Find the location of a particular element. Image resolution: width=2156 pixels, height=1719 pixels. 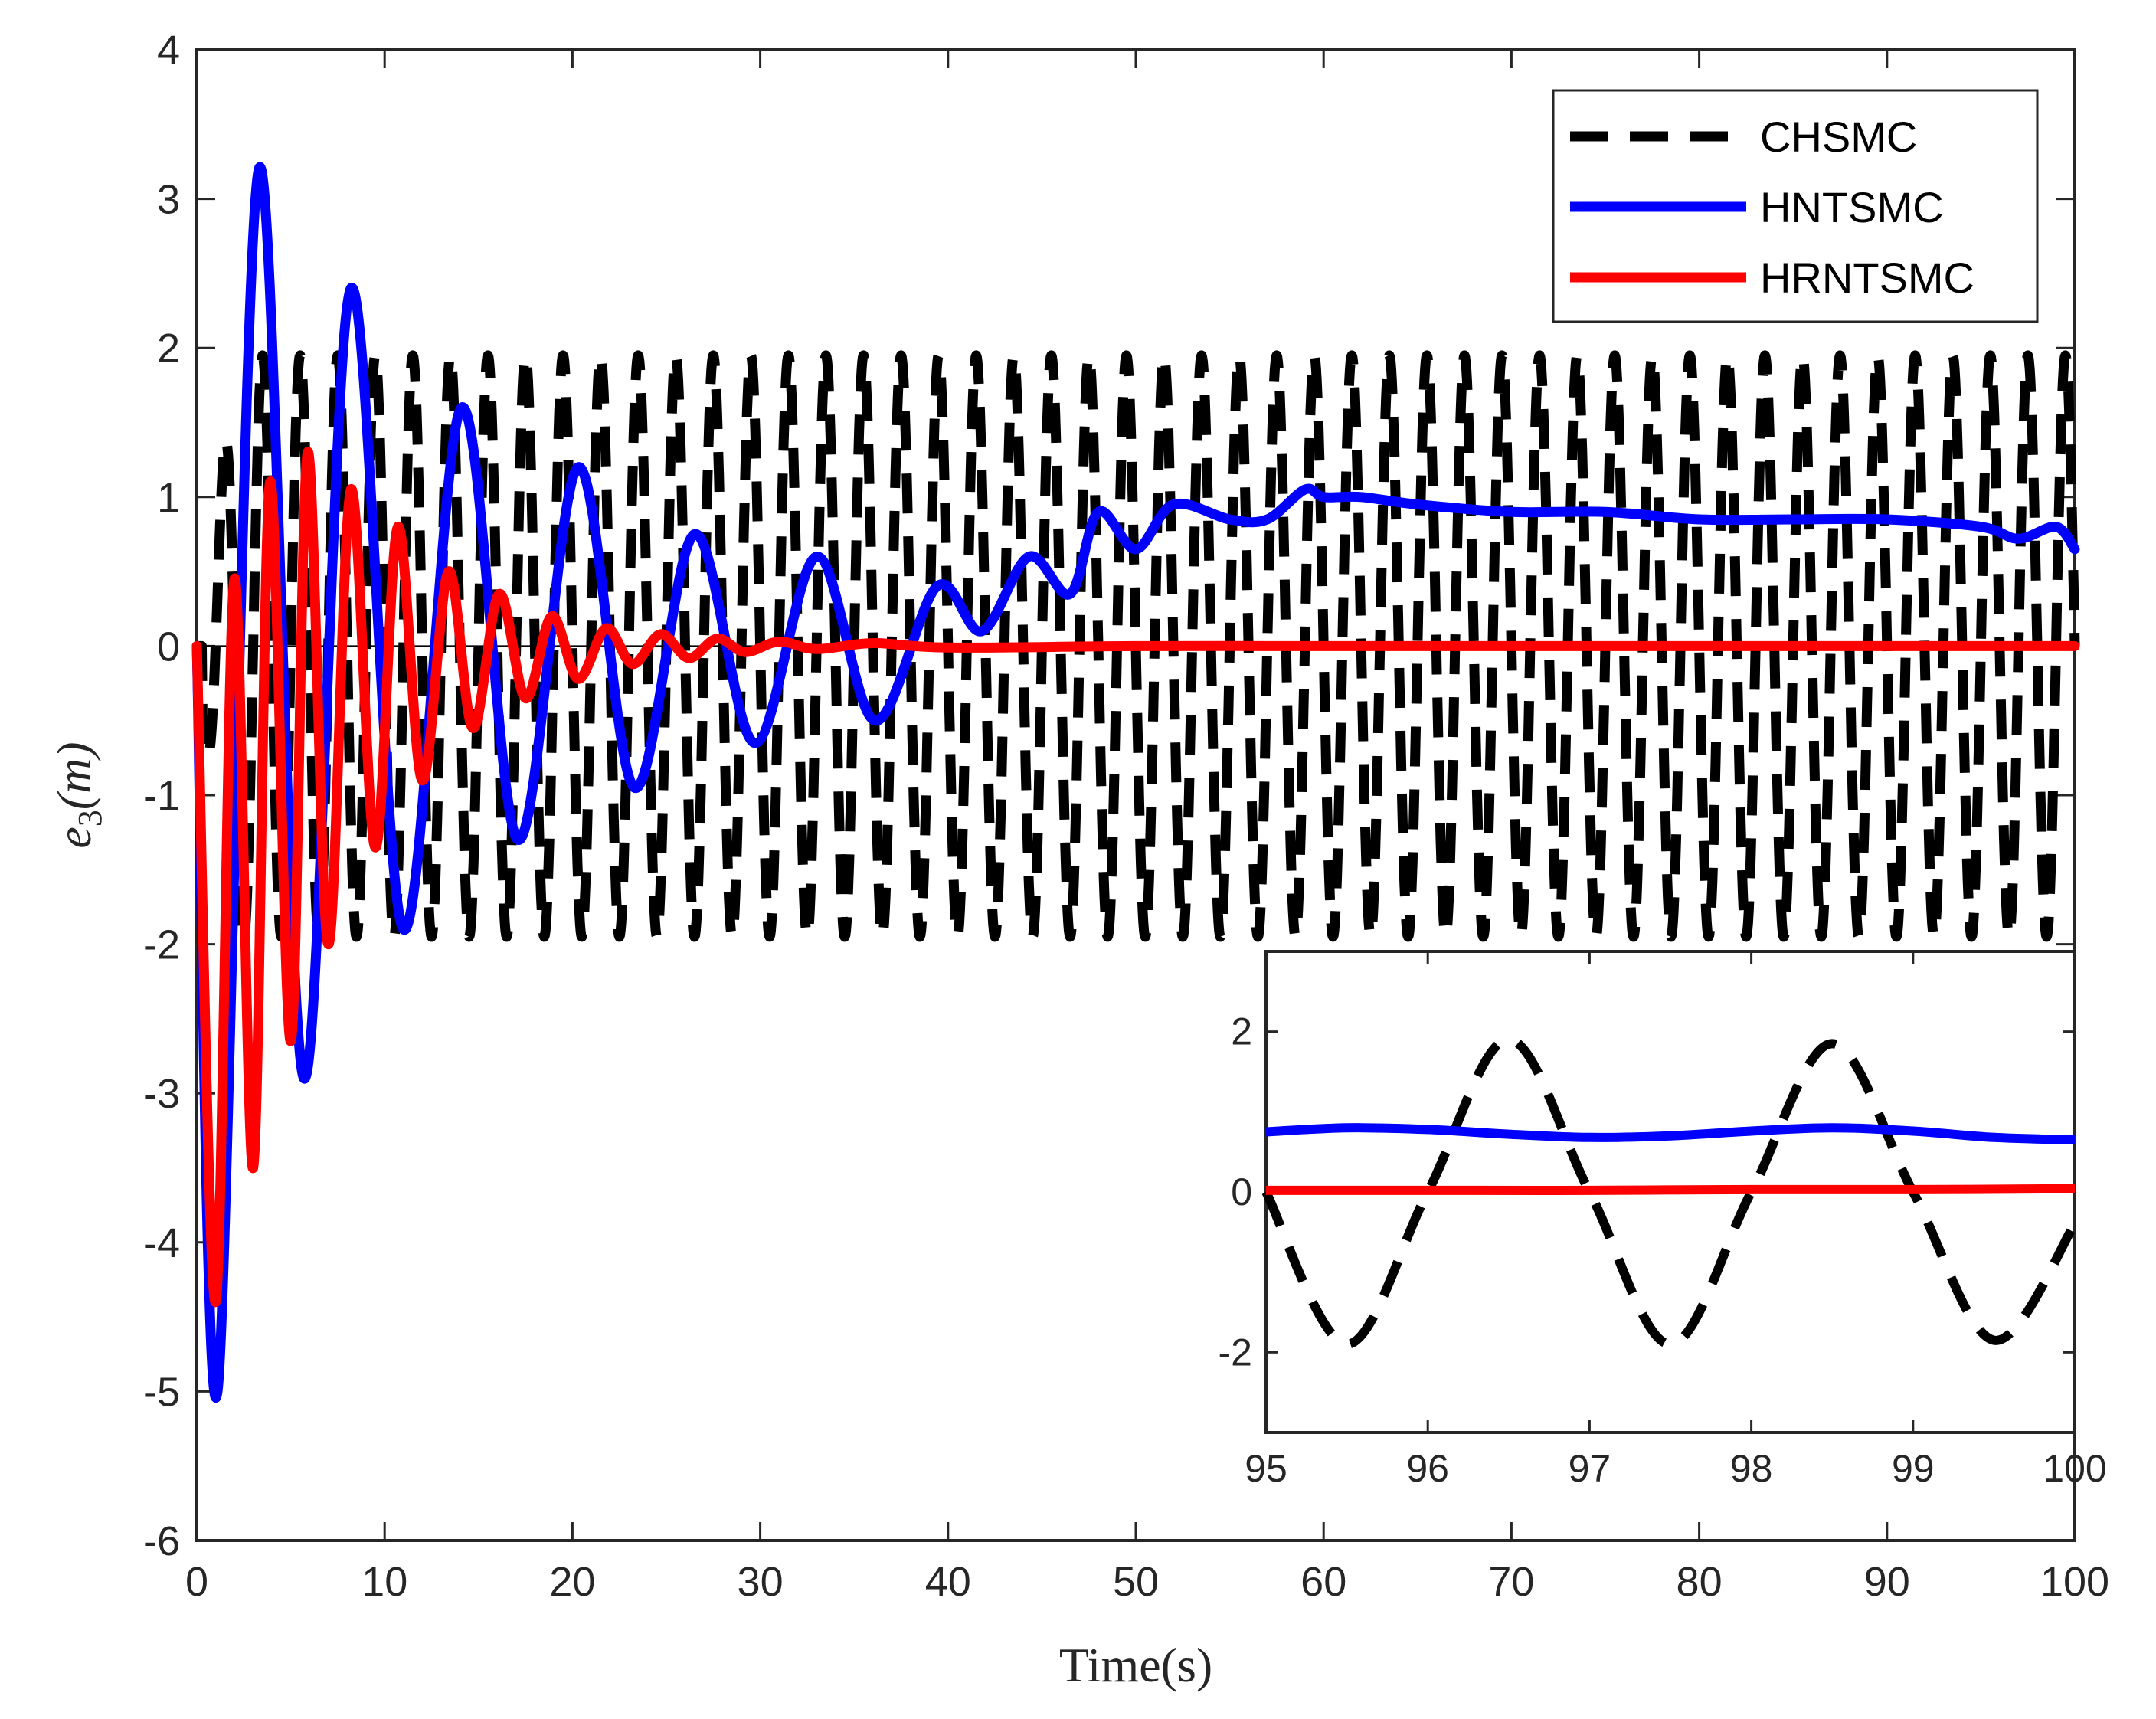

inset-series is located at coordinates (1670, 1192).